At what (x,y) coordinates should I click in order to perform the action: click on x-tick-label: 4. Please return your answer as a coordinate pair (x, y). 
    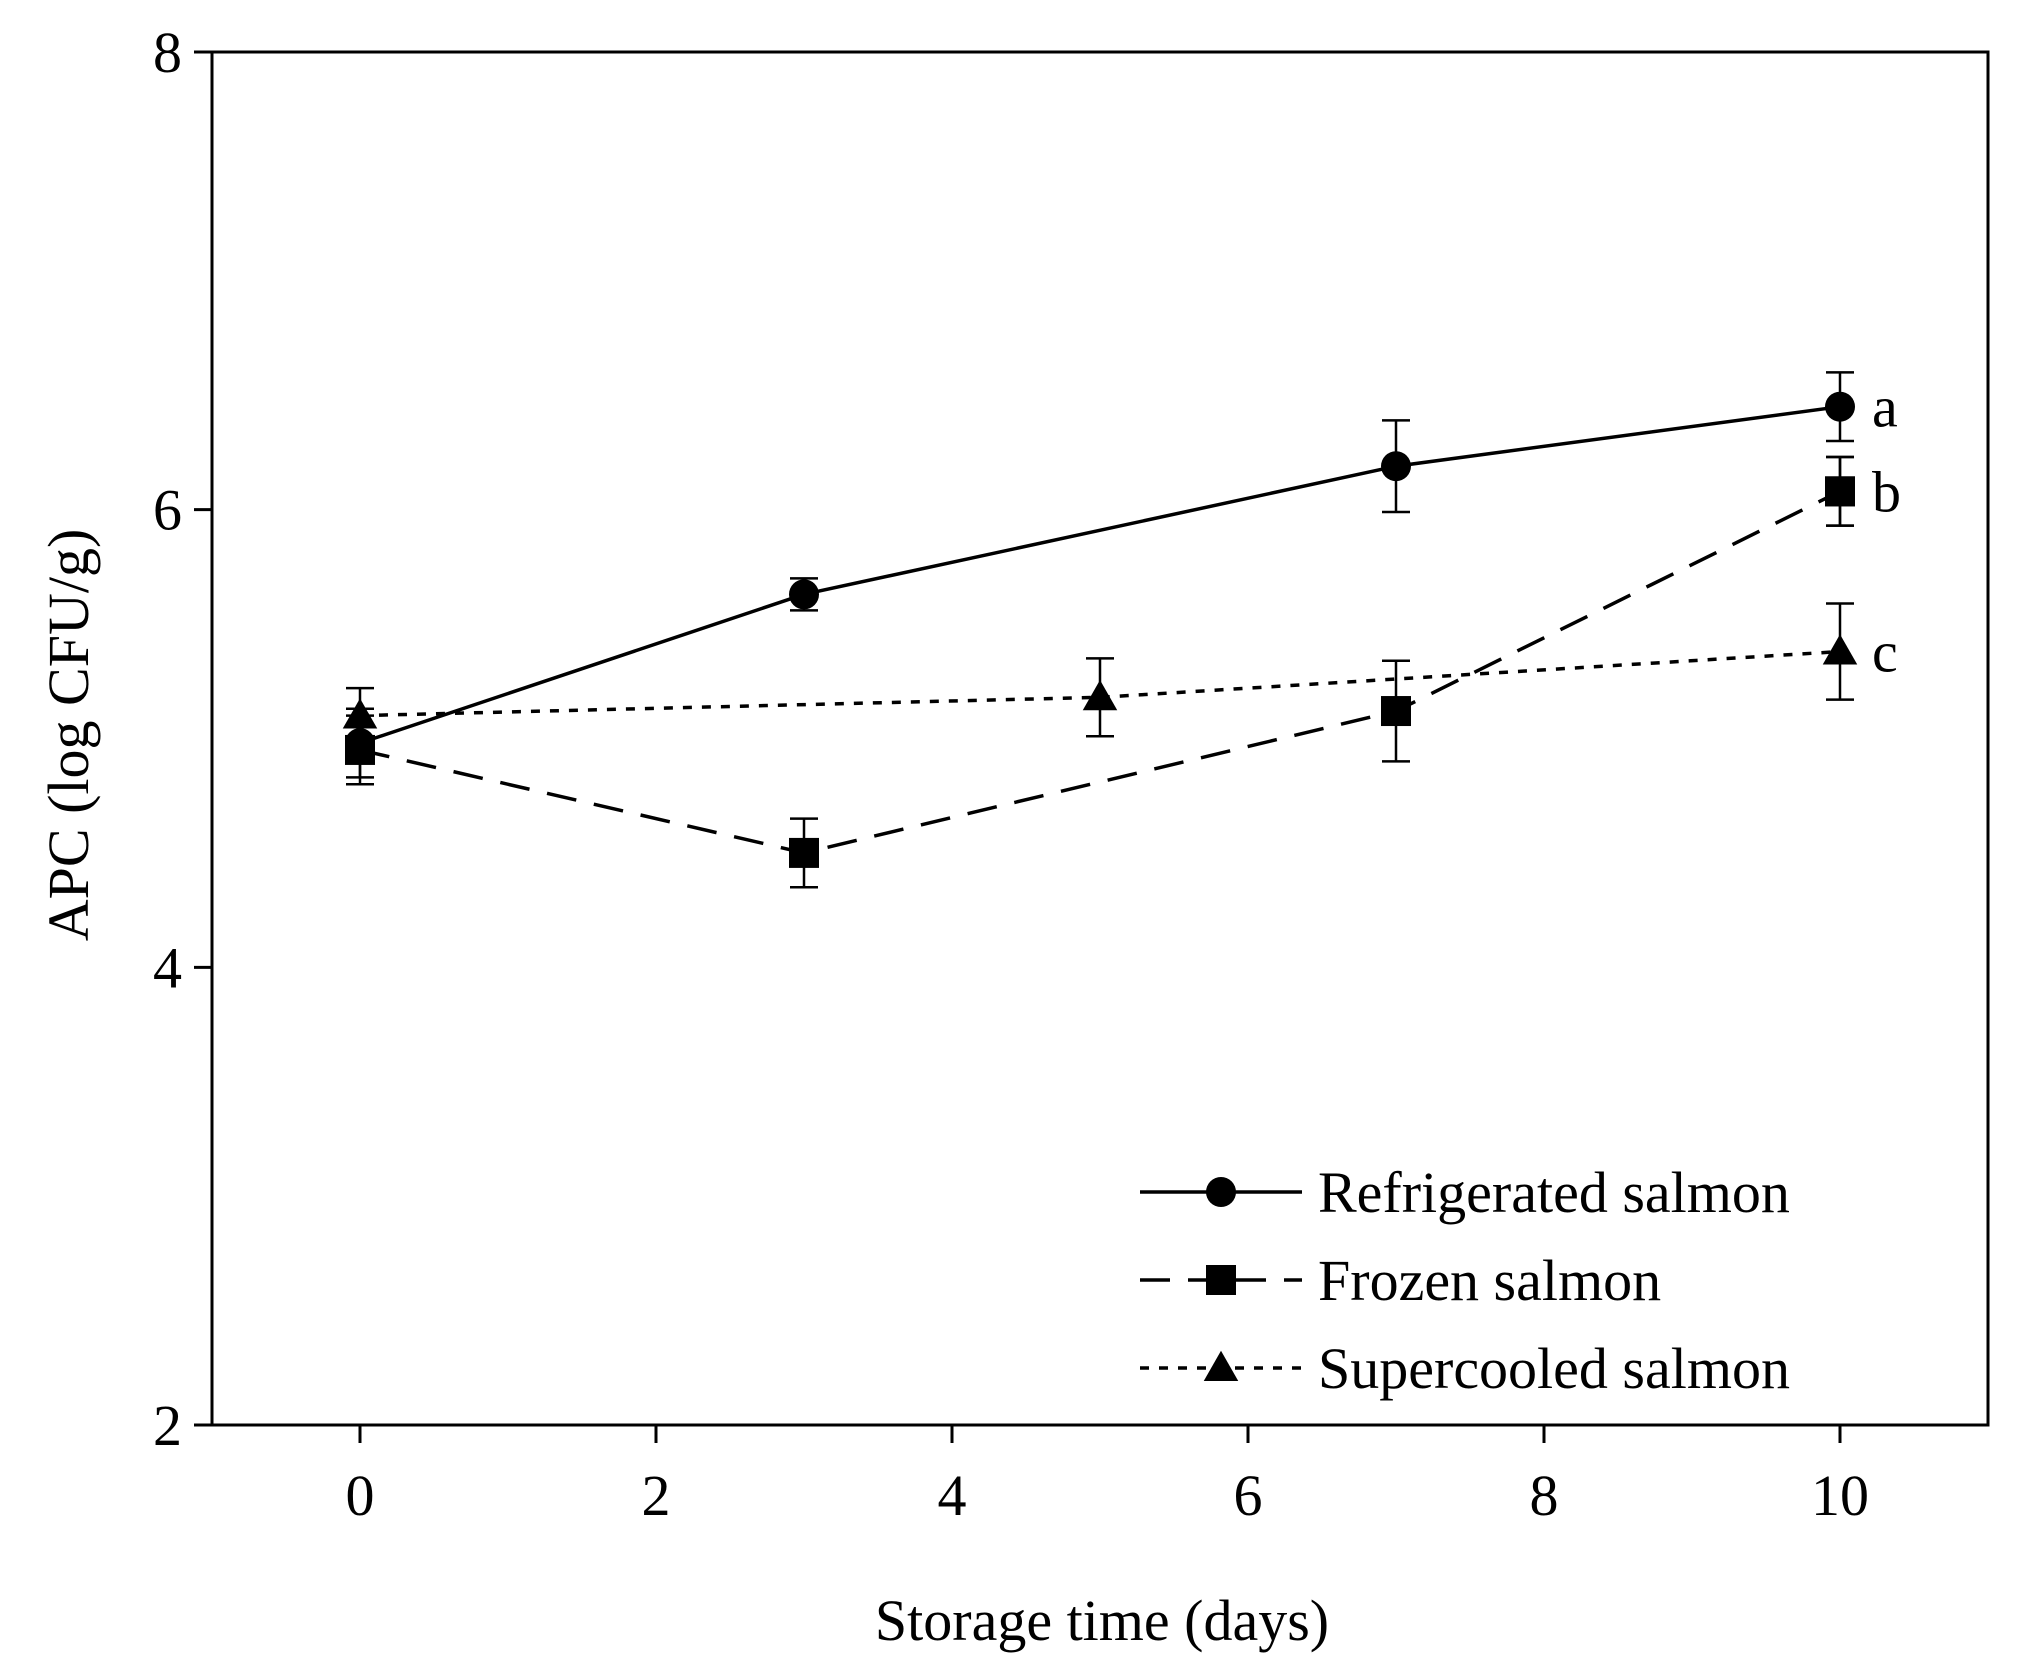
    Looking at the image, I should click on (952, 1495).